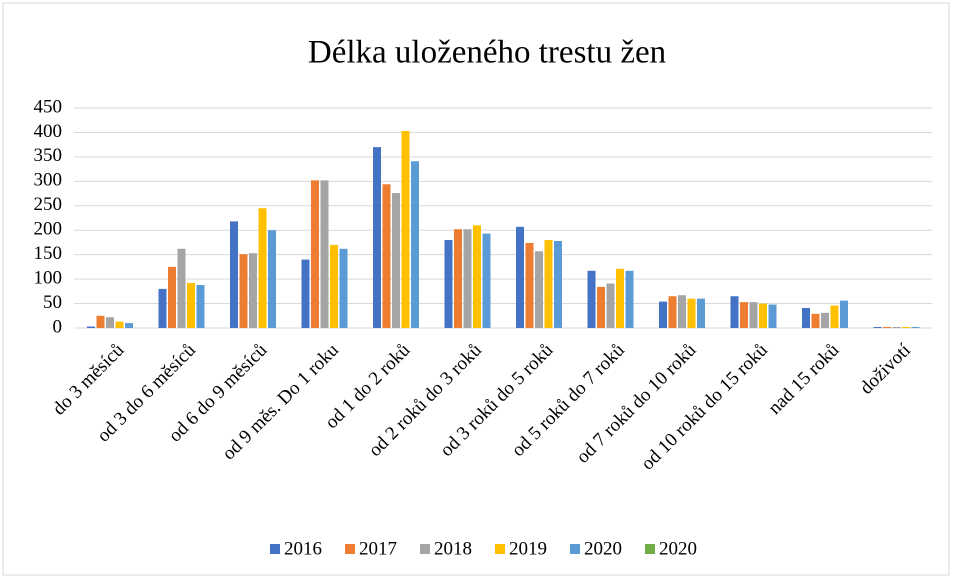 The image size is (954, 584). Describe the element at coordinates (48, 180) in the screenshot. I see `y-tick-label: 300` at that location.